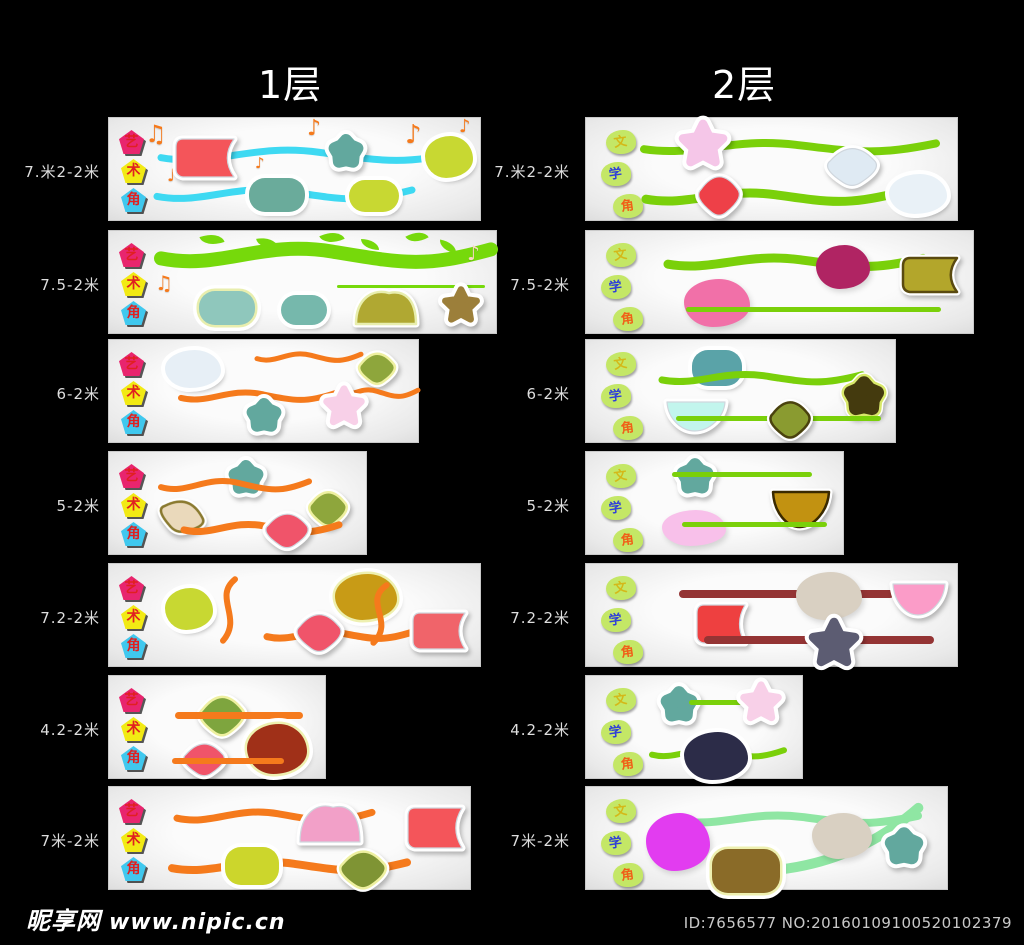 This screenshot has width=1024, height=945. Describe the element at coordinates (229, 610) in the screenshot. I see `scurve-shape` at that location.